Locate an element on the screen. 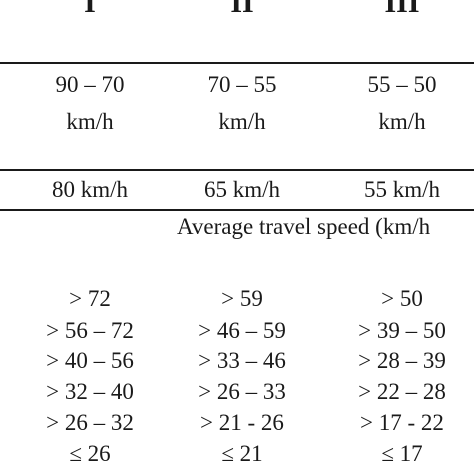 This screenshot has height=474, width=474. level-6-col-ii: ≤ 21 is located at coordinates (242, 453).